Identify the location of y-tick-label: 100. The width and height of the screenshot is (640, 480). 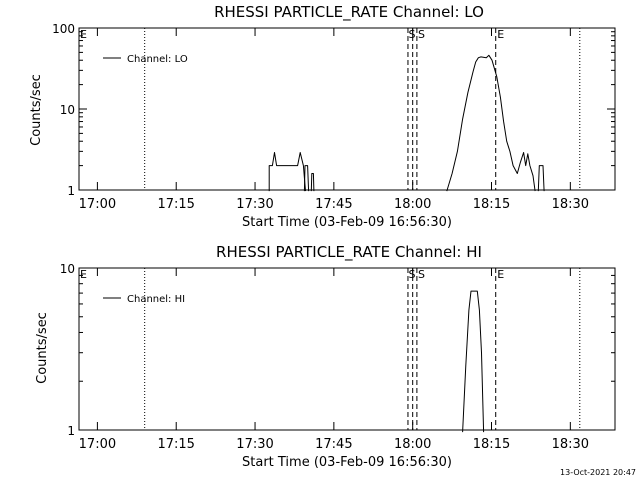
(63, 29).